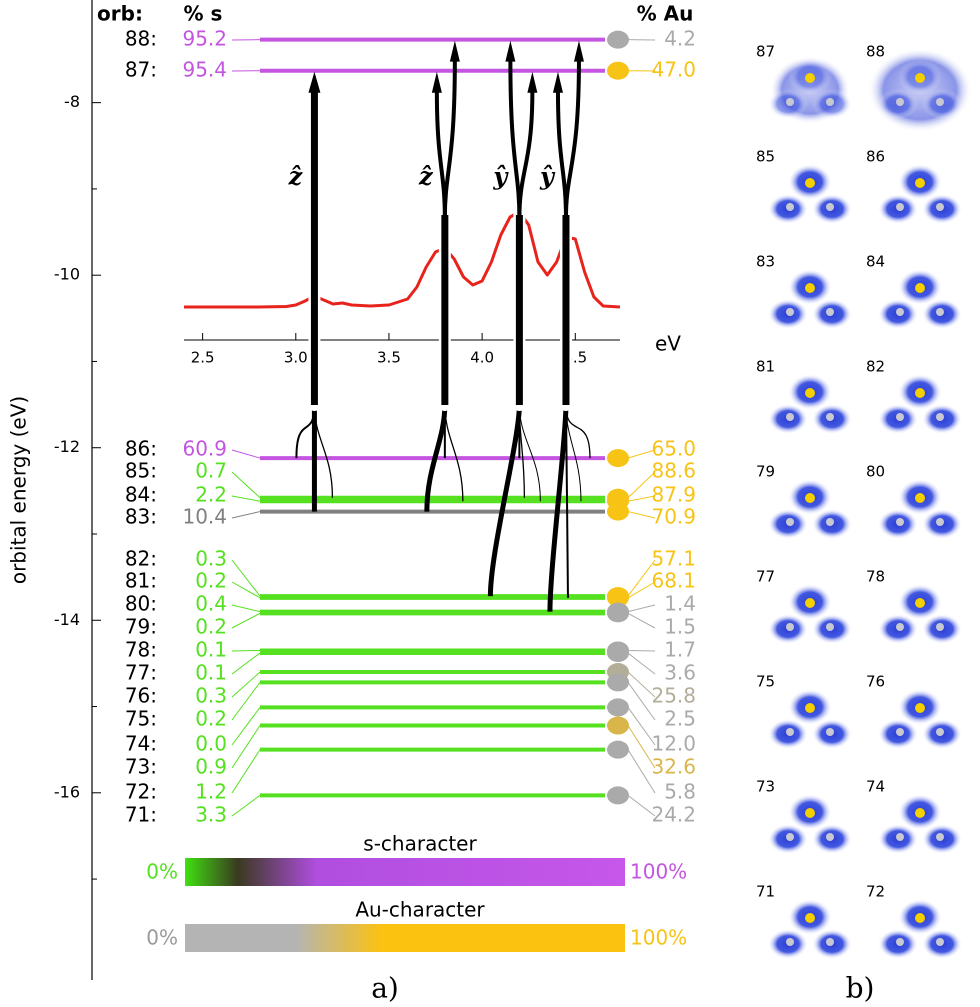  What do you see at coordinates (141, 696) in the screenshot?
I see `orbital-number: 76:` at bounding box center [141, 696].